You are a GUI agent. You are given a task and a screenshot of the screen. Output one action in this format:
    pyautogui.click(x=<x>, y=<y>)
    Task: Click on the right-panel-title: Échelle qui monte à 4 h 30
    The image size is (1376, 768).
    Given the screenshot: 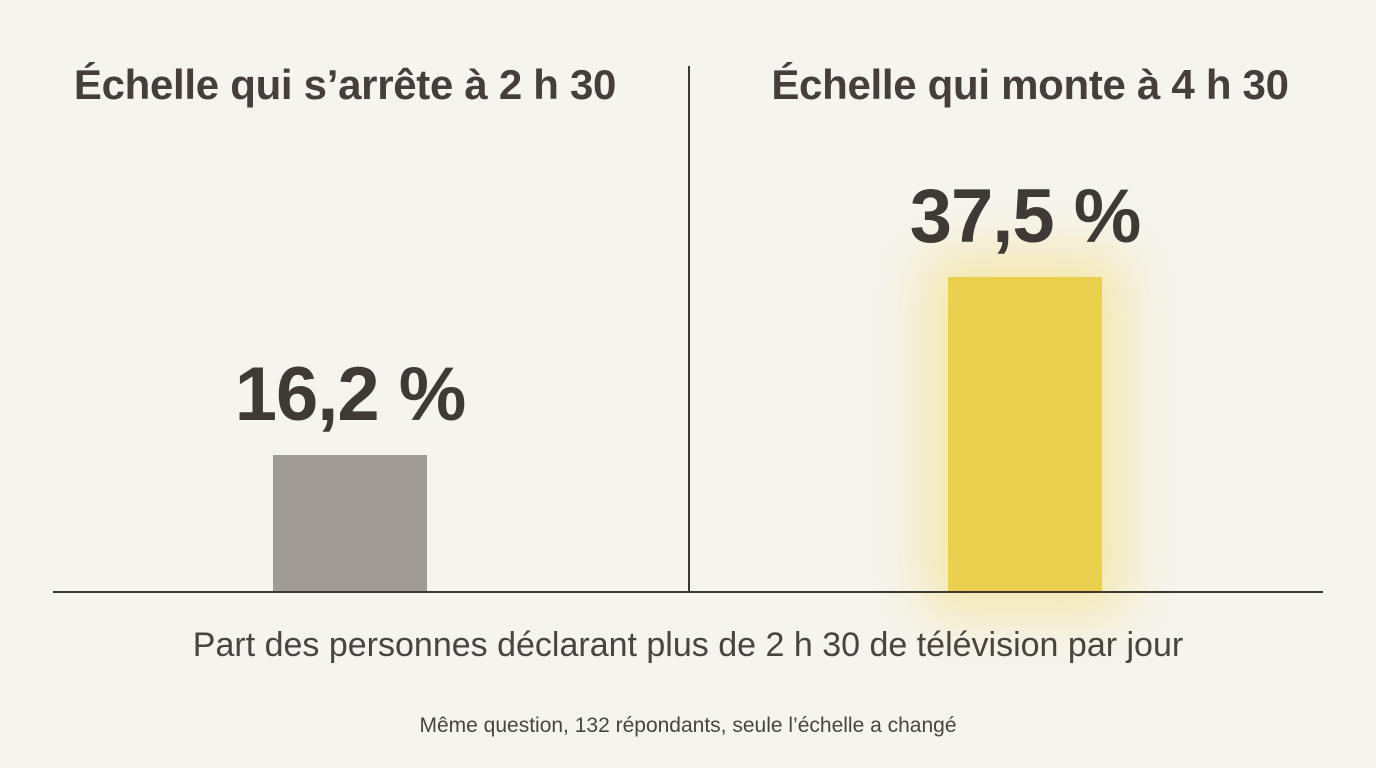 What is the action you would take?
    pyautogui.click(x=1030, y=84)
    